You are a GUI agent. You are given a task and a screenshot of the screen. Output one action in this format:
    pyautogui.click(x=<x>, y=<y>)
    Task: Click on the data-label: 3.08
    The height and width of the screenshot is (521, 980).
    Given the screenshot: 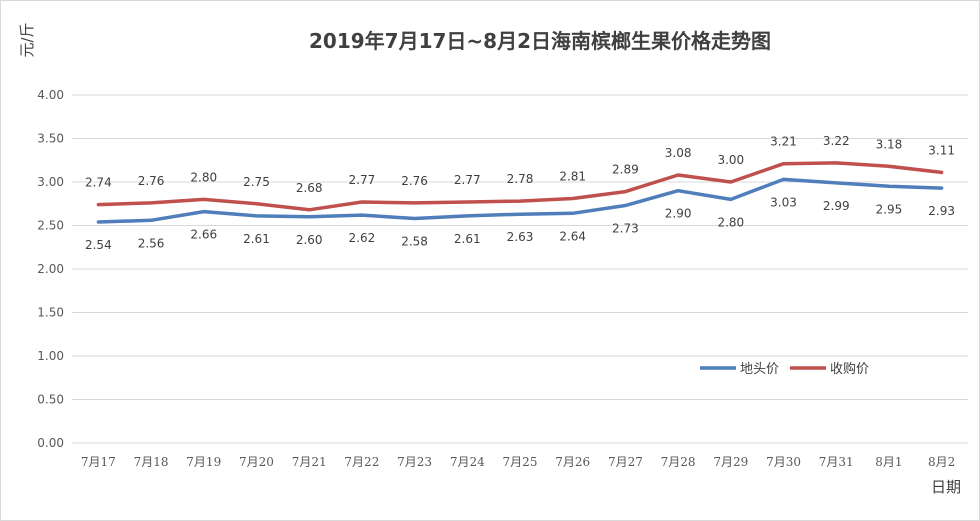 What is the action you would take?
    pyautogui.click(x=678, y=153)
    